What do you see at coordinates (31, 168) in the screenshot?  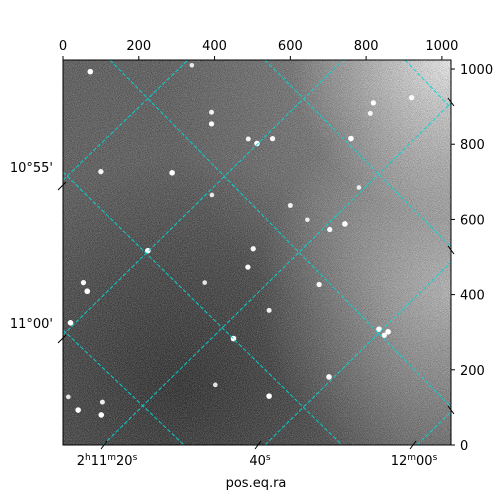 I see `left-tick-label: 10°55'` at bounding box center [31, 168].